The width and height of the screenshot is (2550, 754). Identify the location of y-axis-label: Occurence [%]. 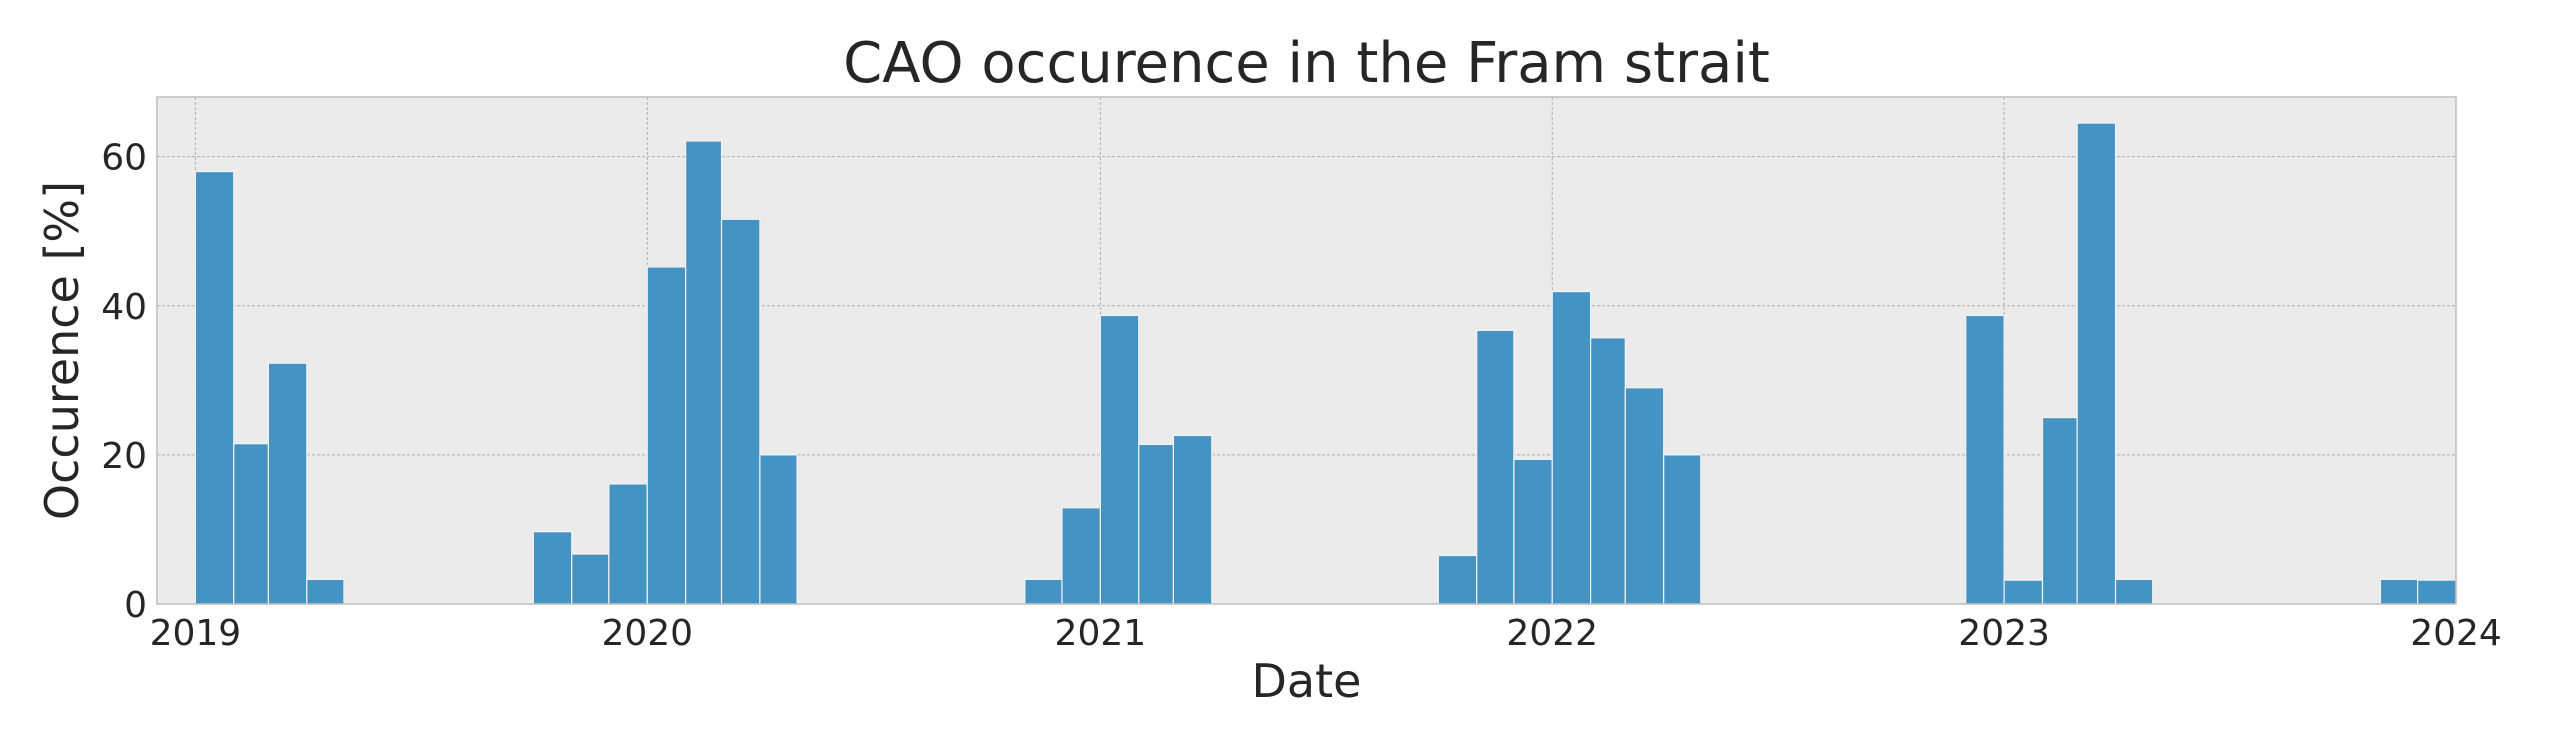
(62, 350).